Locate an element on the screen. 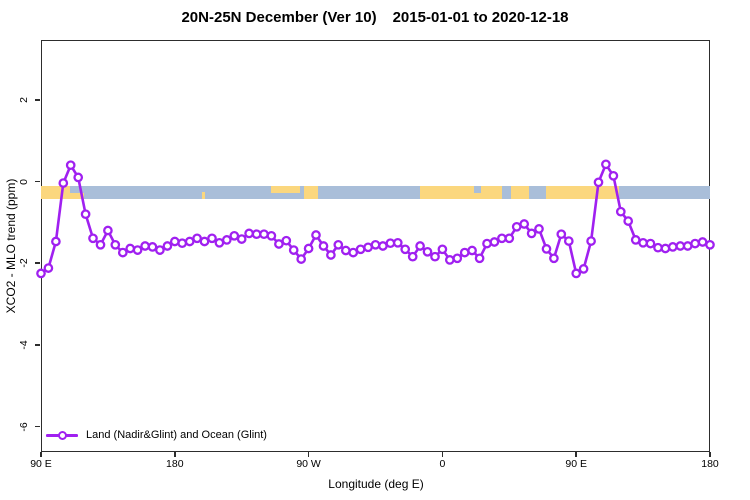  chart-title-range: 20N-25N December (Ver 10) is located at coordinates (279, 17).